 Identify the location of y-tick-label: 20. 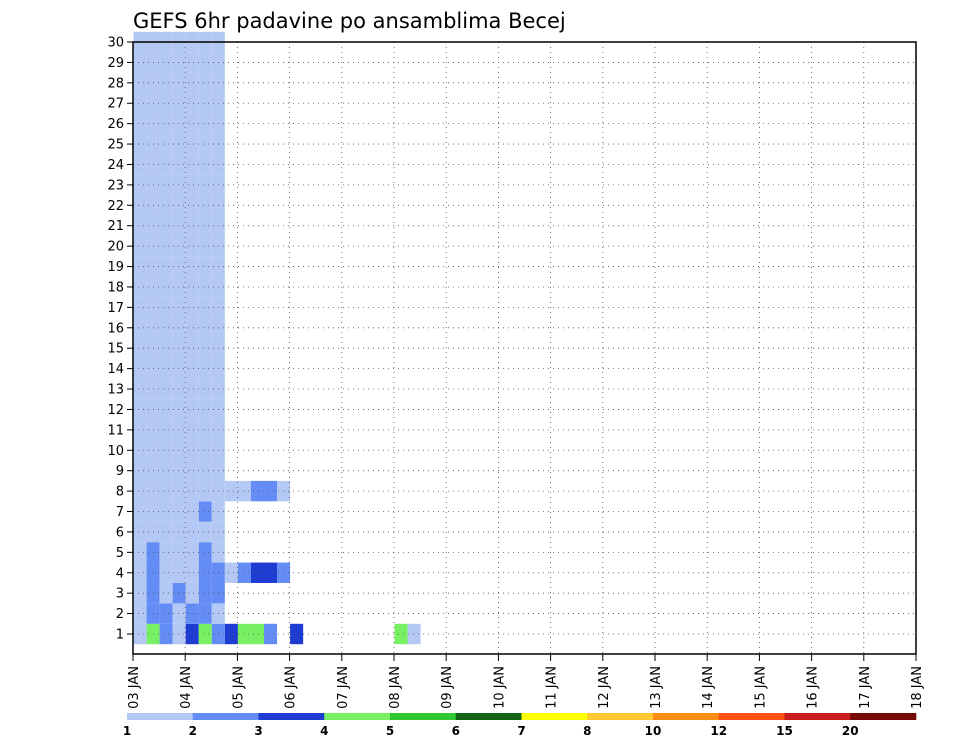
(115, 247).